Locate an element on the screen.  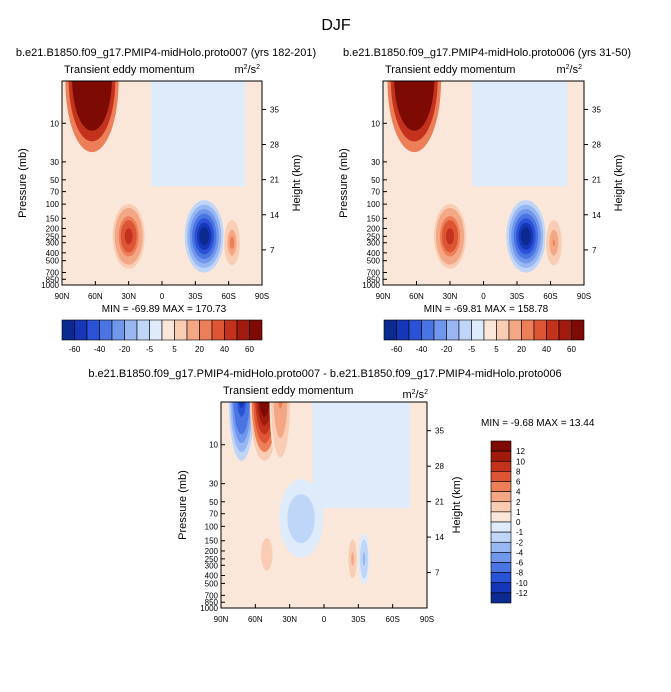
panel-variable-label: Transient eddy momentum is located at coordinates (129, 70).